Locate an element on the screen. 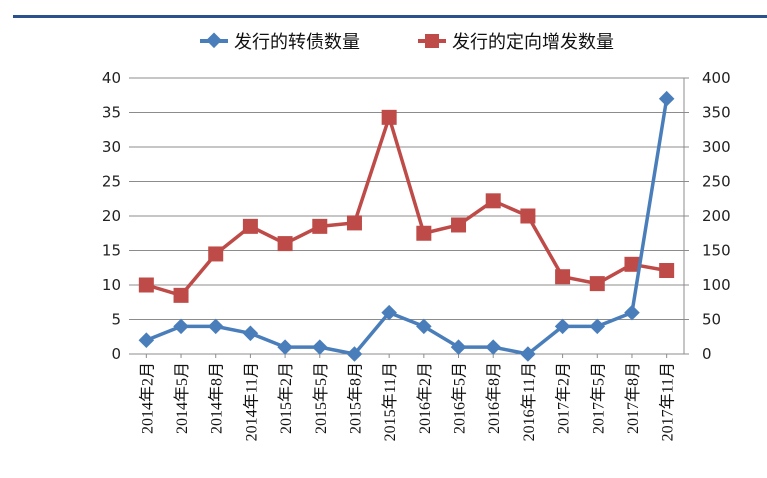 Image resolution: width=767 pixels, height=478 pixels. left-axis-tick-label: 5 is located at coordinates (116, 320).